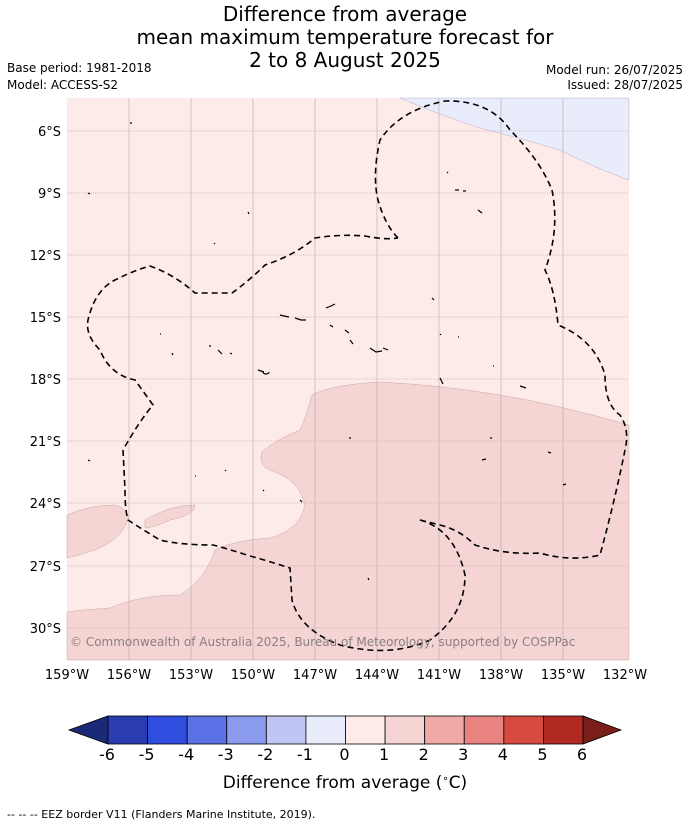 The height and width of the screenshot is (827, 690). Describe the element at coordinates (563, 675) in the screenshot. I see `lon-label: 135°W` at that location.